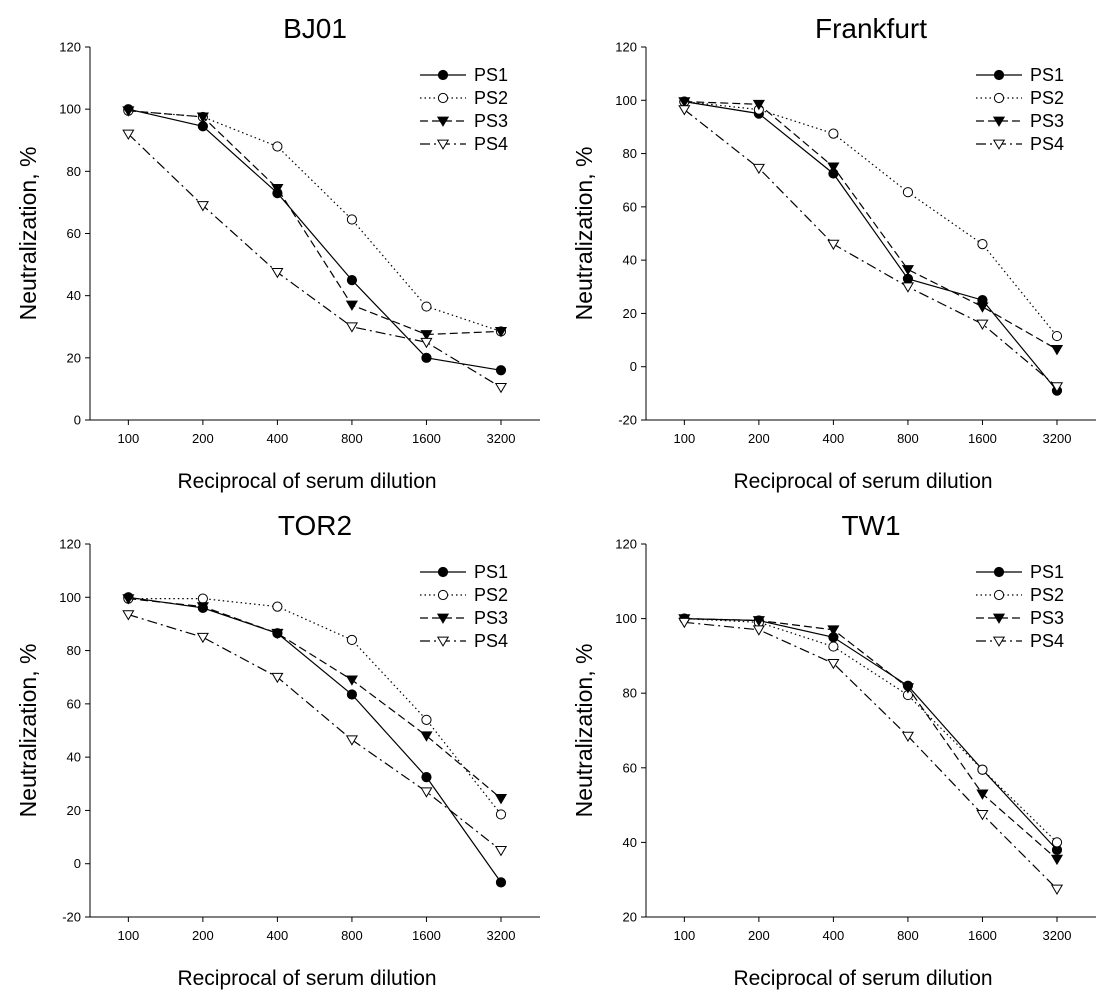 This screenshot has width=1112, height=994. Describe the element at coordinates (584, 234) in the screenshot. I see `y-axis-label: Neutralization, %` at that location.